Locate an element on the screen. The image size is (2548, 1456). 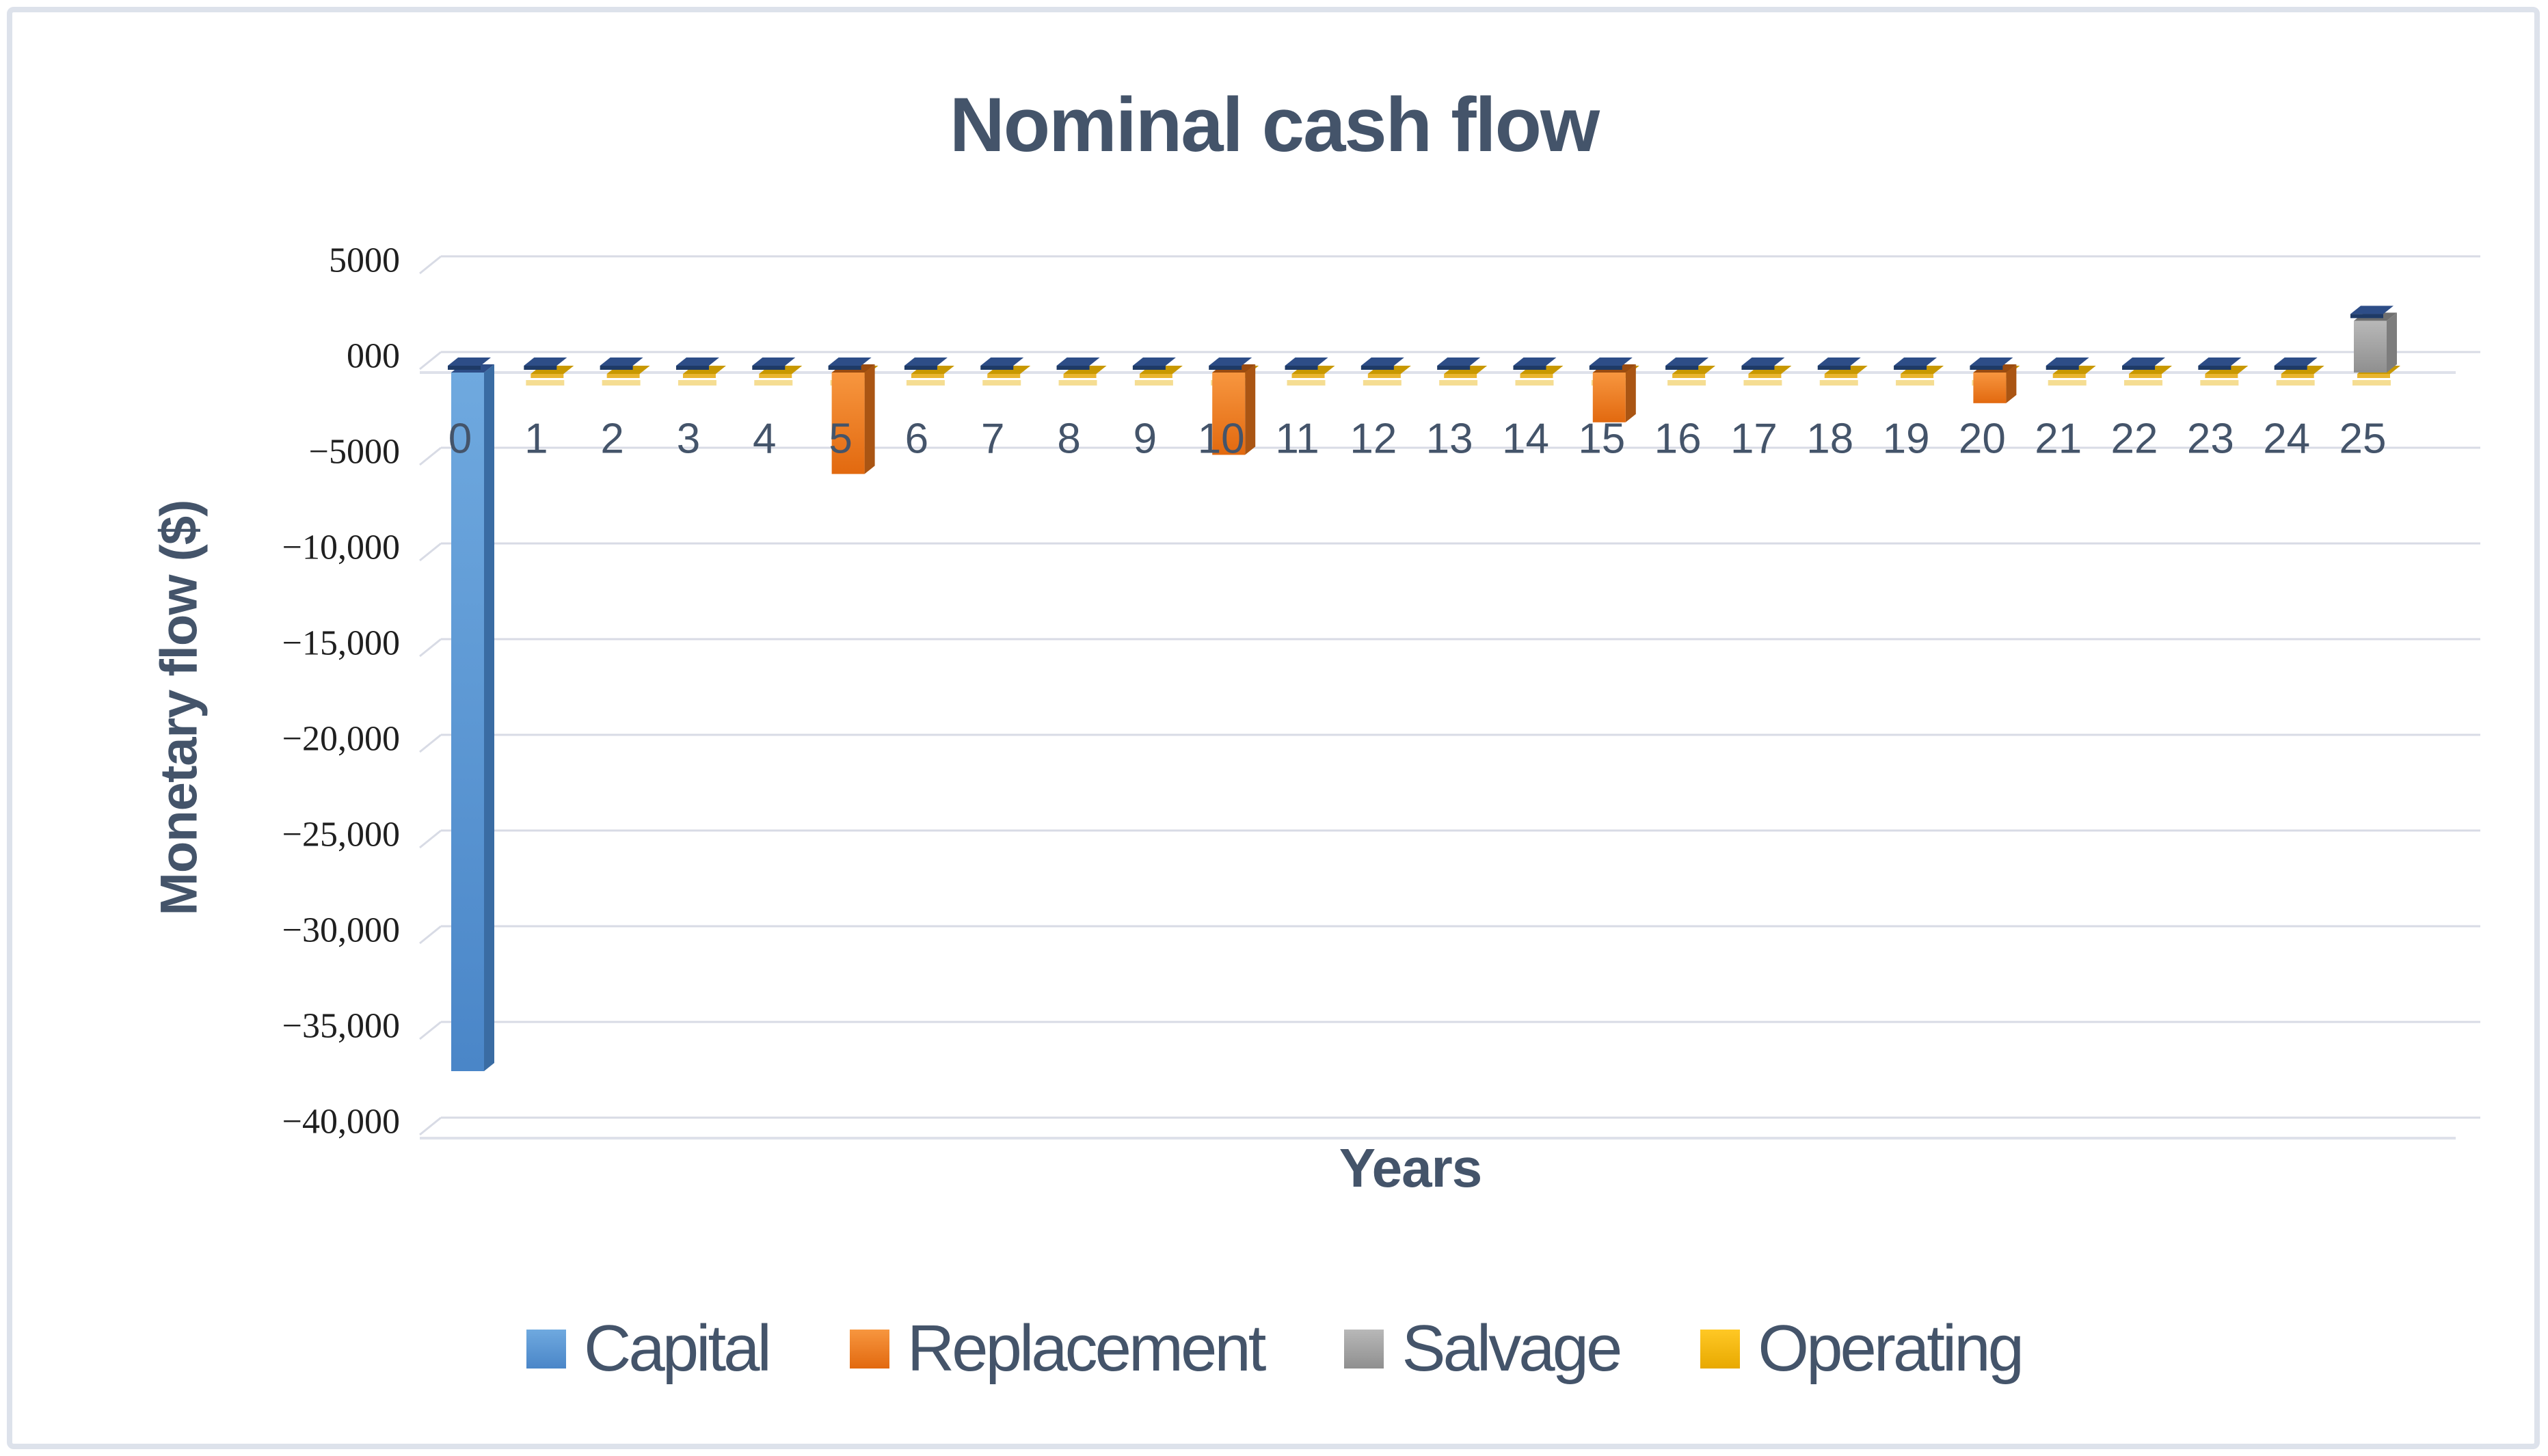
y-tick-label: 5000 is located at coordinates (364, 260).